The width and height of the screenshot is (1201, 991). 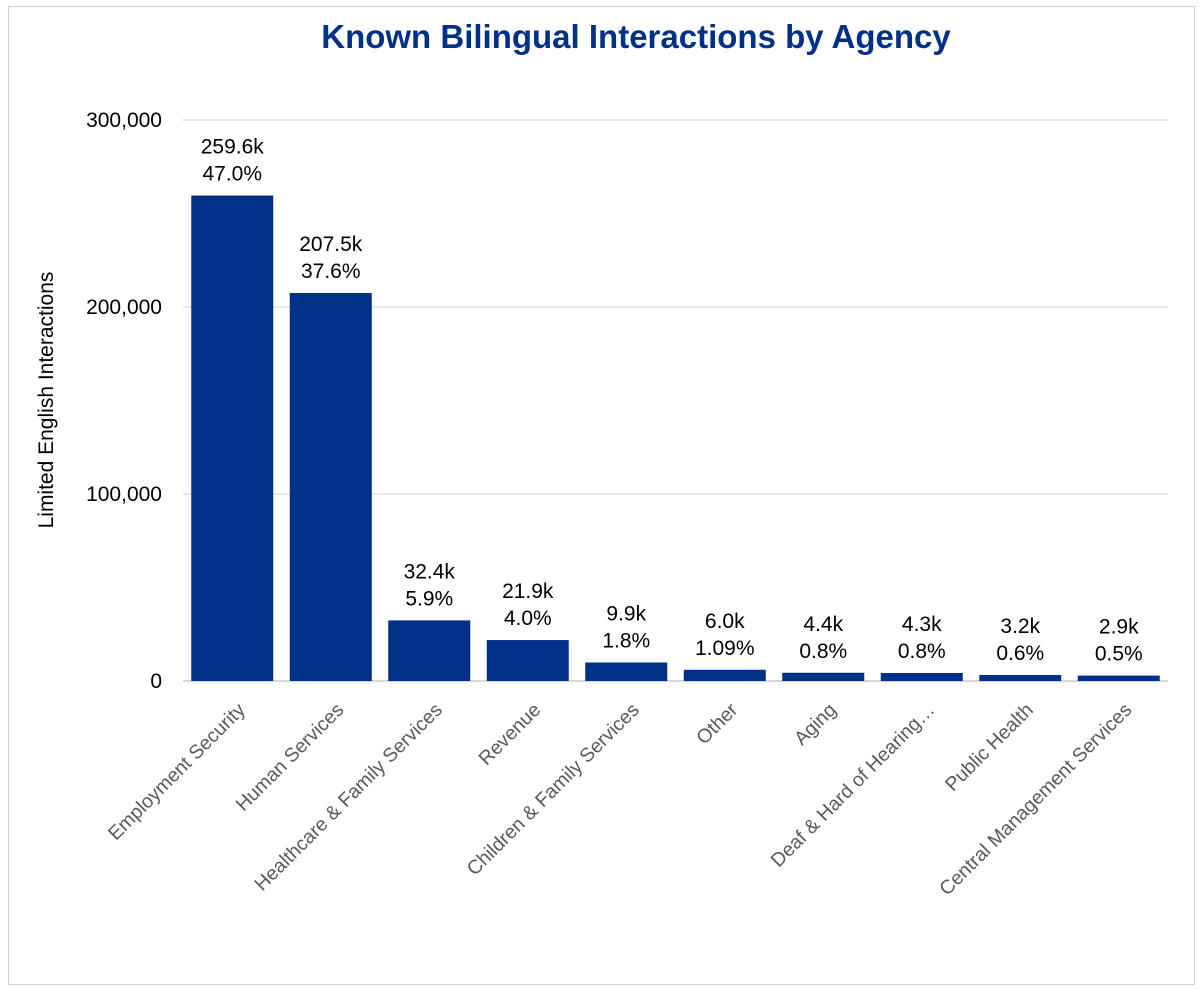 I want to click on value-label: 259.6k, so click(x=233, y=147).